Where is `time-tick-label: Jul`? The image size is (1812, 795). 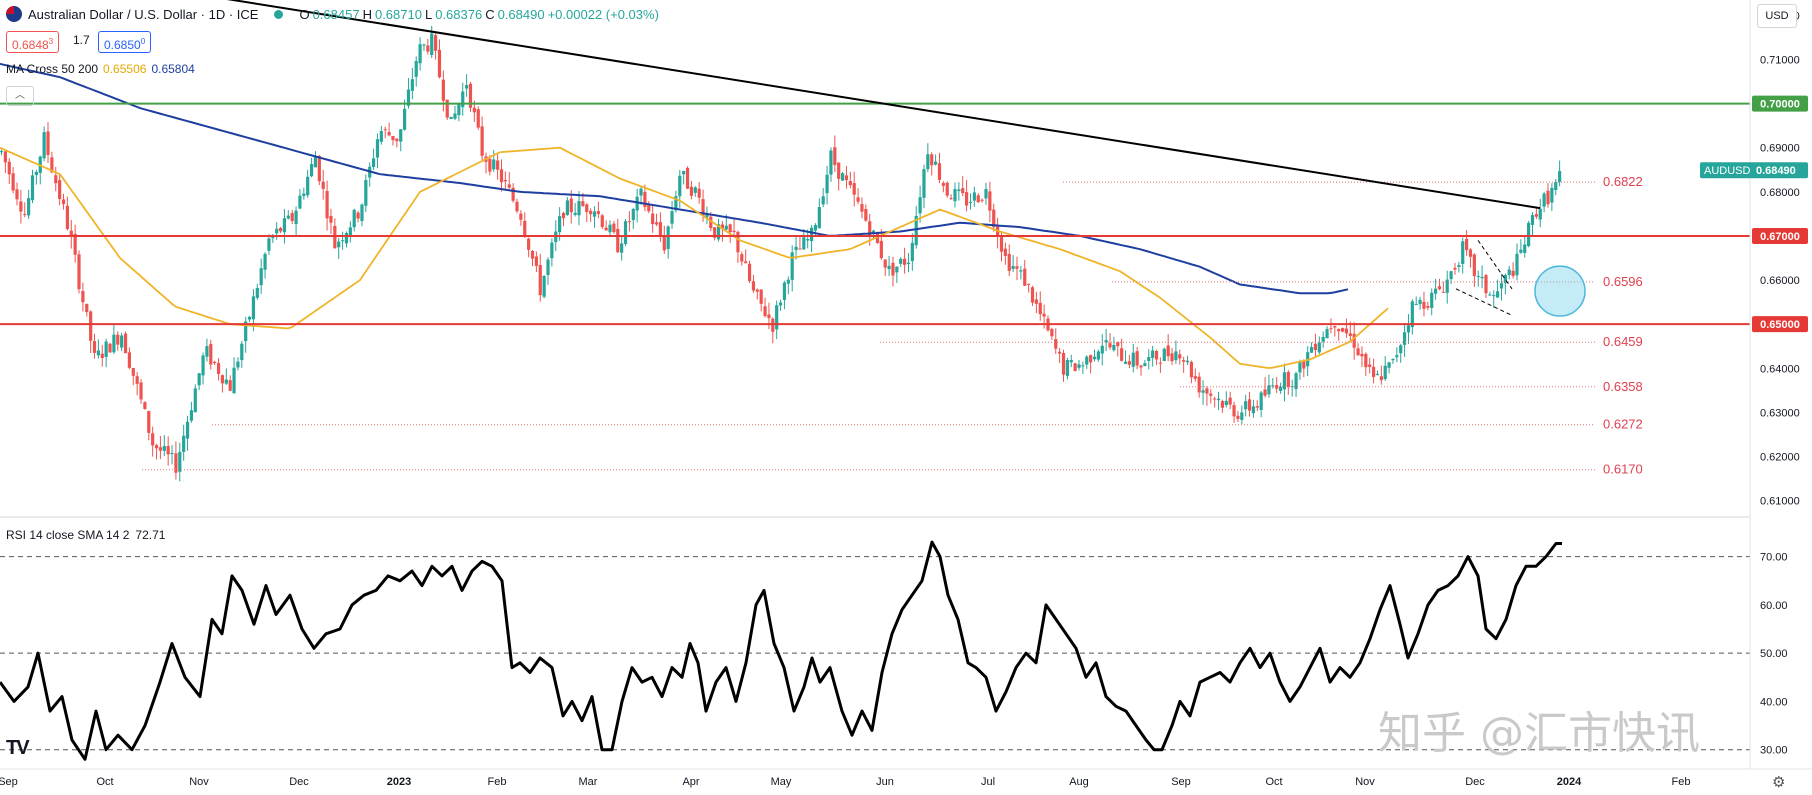 time-tick-label: Jul is located at coordinates (988, 782).